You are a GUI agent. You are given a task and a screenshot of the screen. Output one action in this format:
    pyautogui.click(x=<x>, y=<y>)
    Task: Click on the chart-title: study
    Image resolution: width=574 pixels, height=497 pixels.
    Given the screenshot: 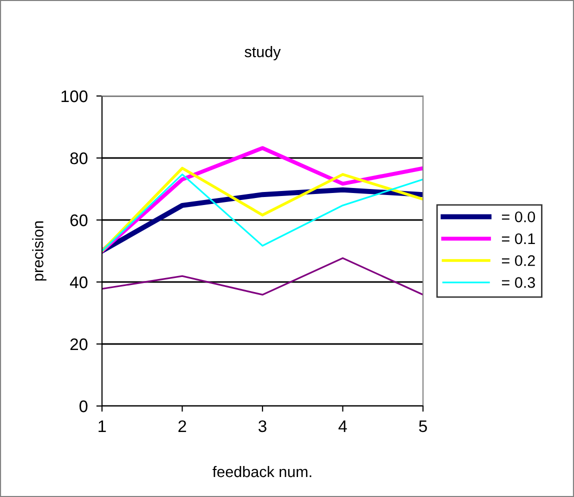 What is the action you would take?
    pyautogui.click(x=262, y=53)
    